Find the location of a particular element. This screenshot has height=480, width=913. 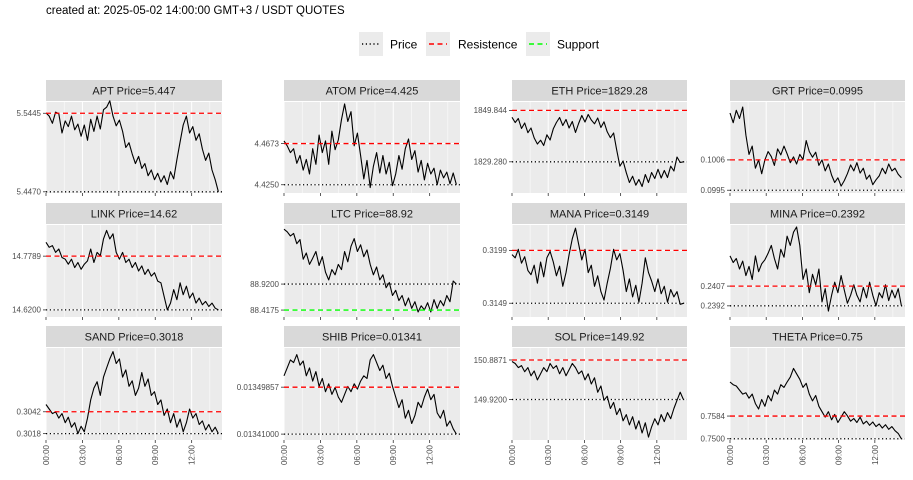

y-tick-label: 0.3149 is located at coordinates (495, 303).